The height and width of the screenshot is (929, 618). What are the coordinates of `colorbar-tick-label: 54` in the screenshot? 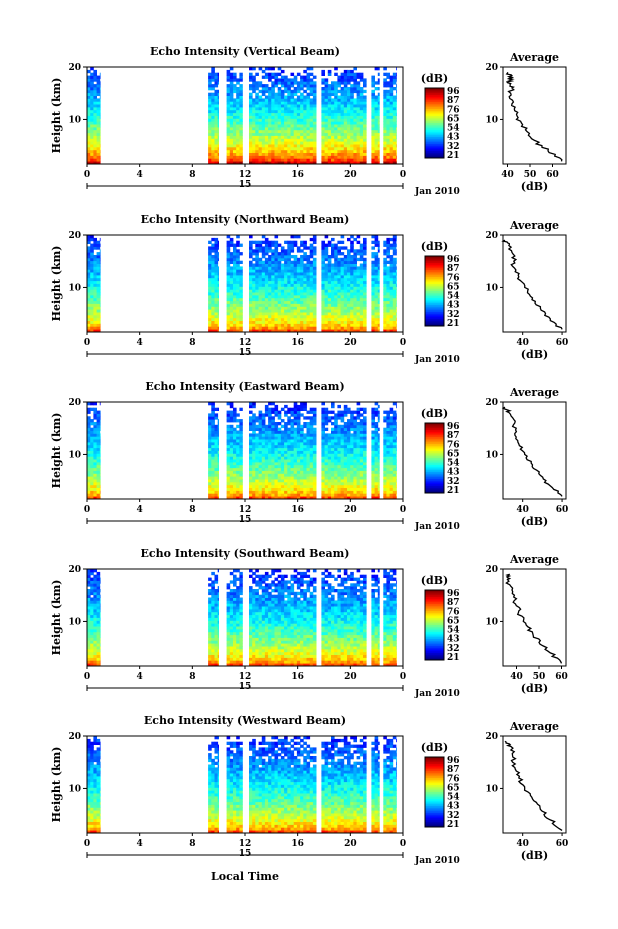 It's located at (453, 129).